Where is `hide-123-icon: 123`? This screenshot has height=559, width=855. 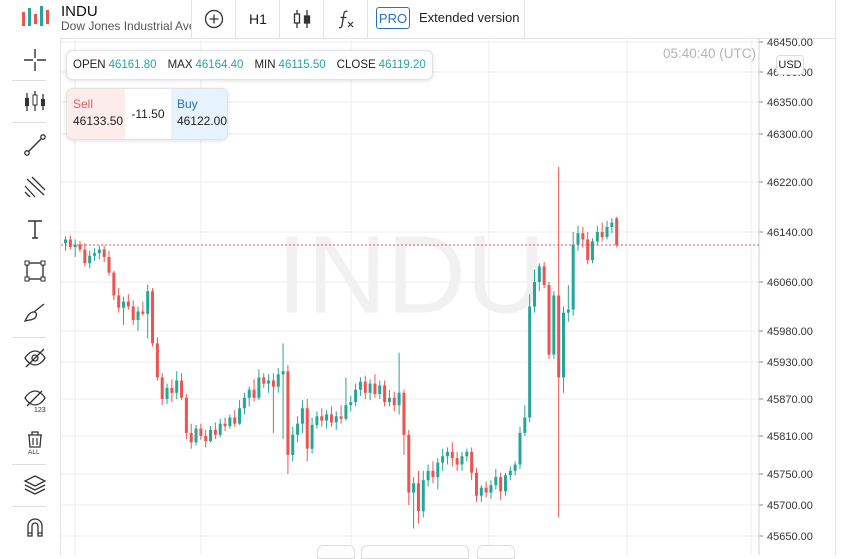 hide-123-icon: 123 is located at coordinates (35, 401).